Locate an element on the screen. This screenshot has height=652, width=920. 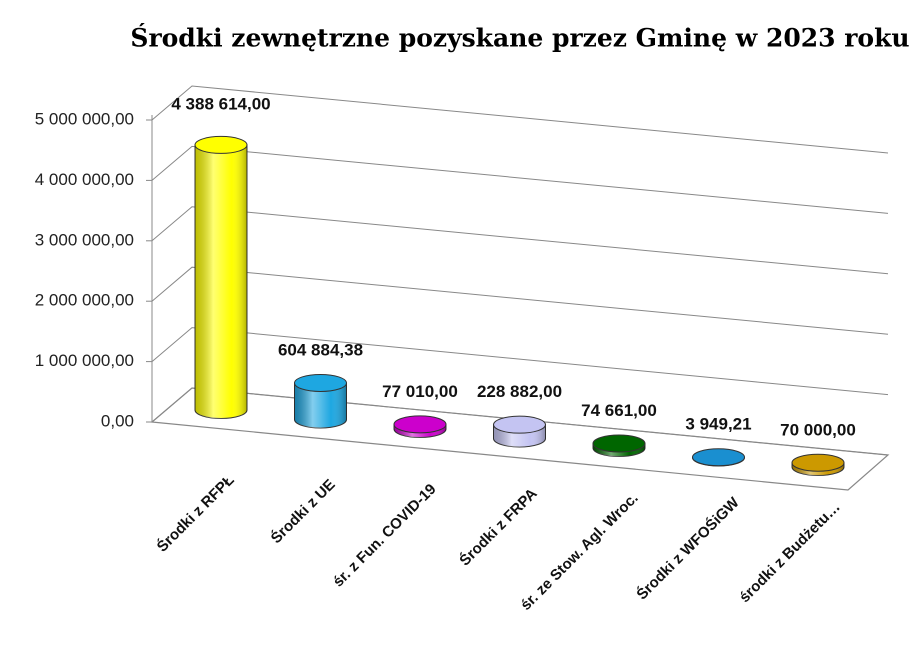
x-tick-label: Środki z RFPŁ is located at coordinates (195, 513).